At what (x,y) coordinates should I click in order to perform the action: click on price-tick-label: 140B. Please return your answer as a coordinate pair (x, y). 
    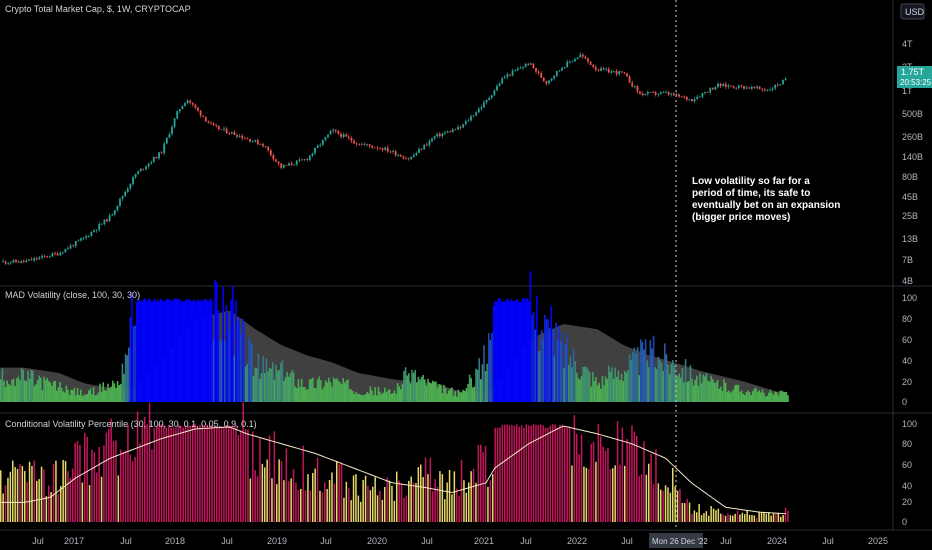
    Looking at the image, I should click on (912, 157).